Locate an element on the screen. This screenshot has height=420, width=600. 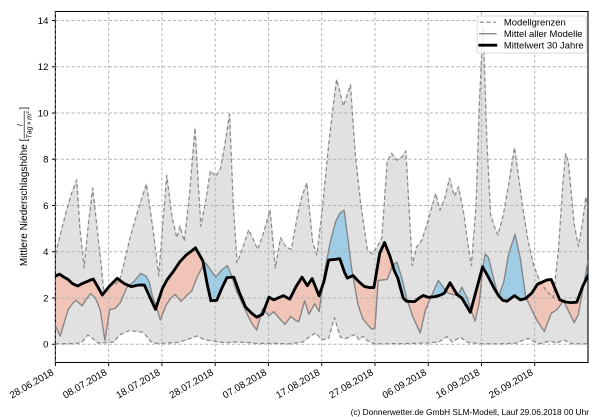
svg-text: 12 is located at coordinates (43, 67).